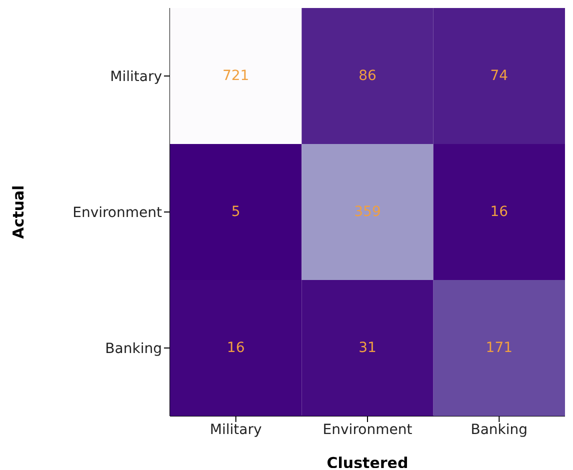  Describe the element at coordinates (367, 348) in the screenshot. I see `data-label: 31` at that location.